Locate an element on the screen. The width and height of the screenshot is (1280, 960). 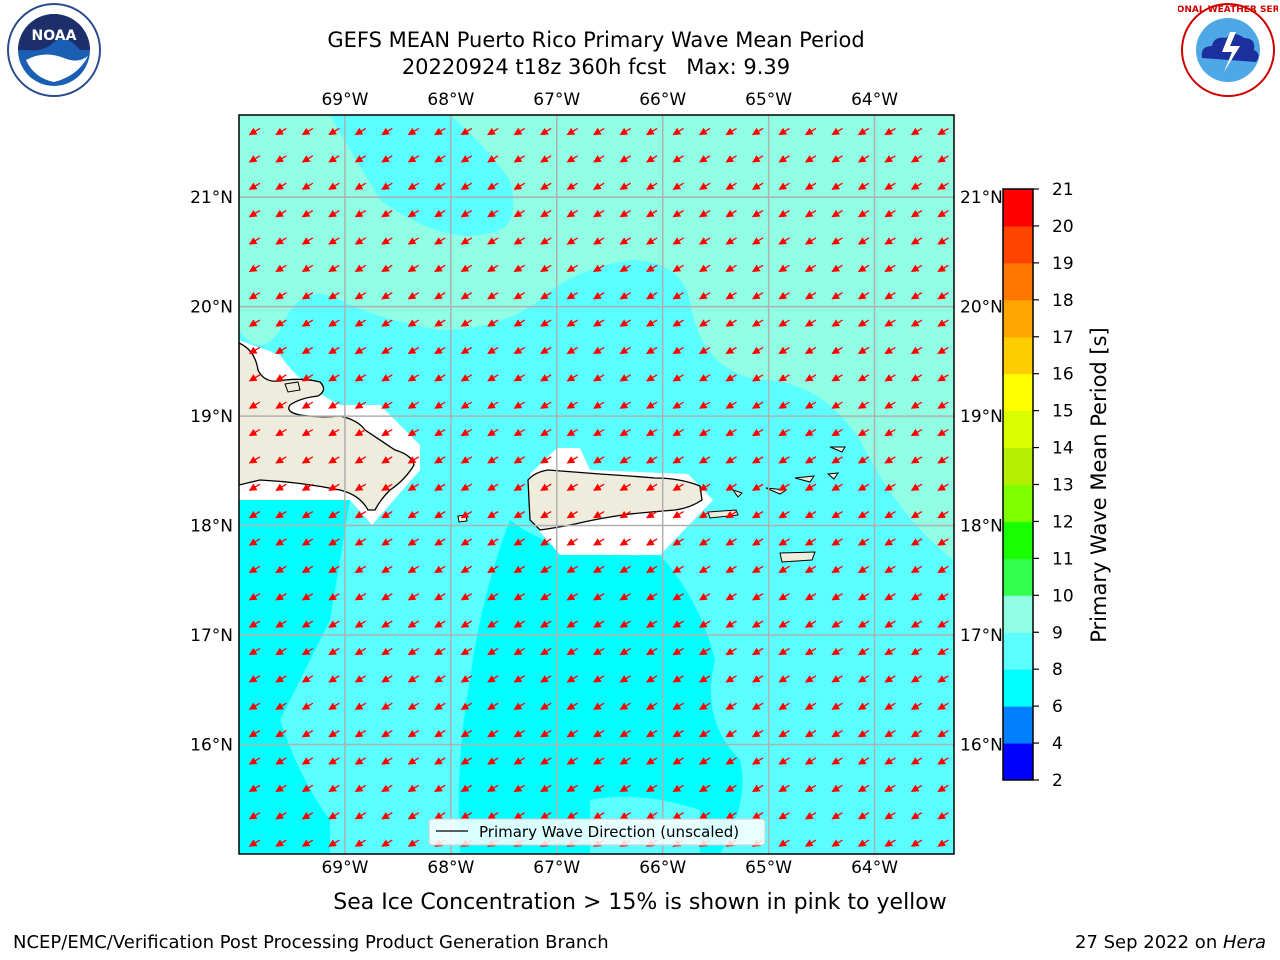
lon-label: 69°W is located at coordinates (344, 868).